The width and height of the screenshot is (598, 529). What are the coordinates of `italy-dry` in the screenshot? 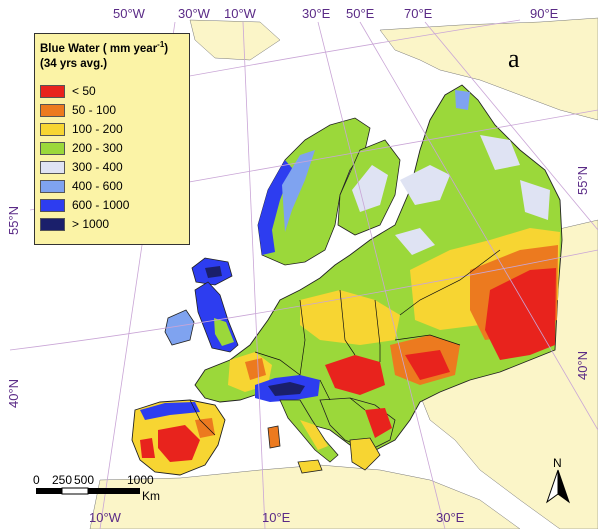 It's located at (314, 435).